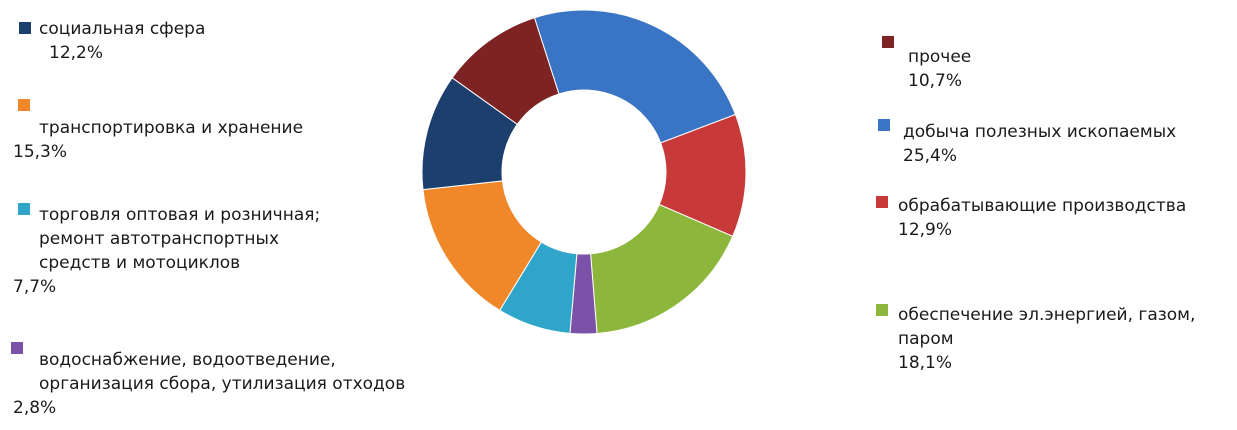 This screenshot has width=1237, height=430. I want to click on legend-label: обрабатывающие производства, so click(1042, 206).